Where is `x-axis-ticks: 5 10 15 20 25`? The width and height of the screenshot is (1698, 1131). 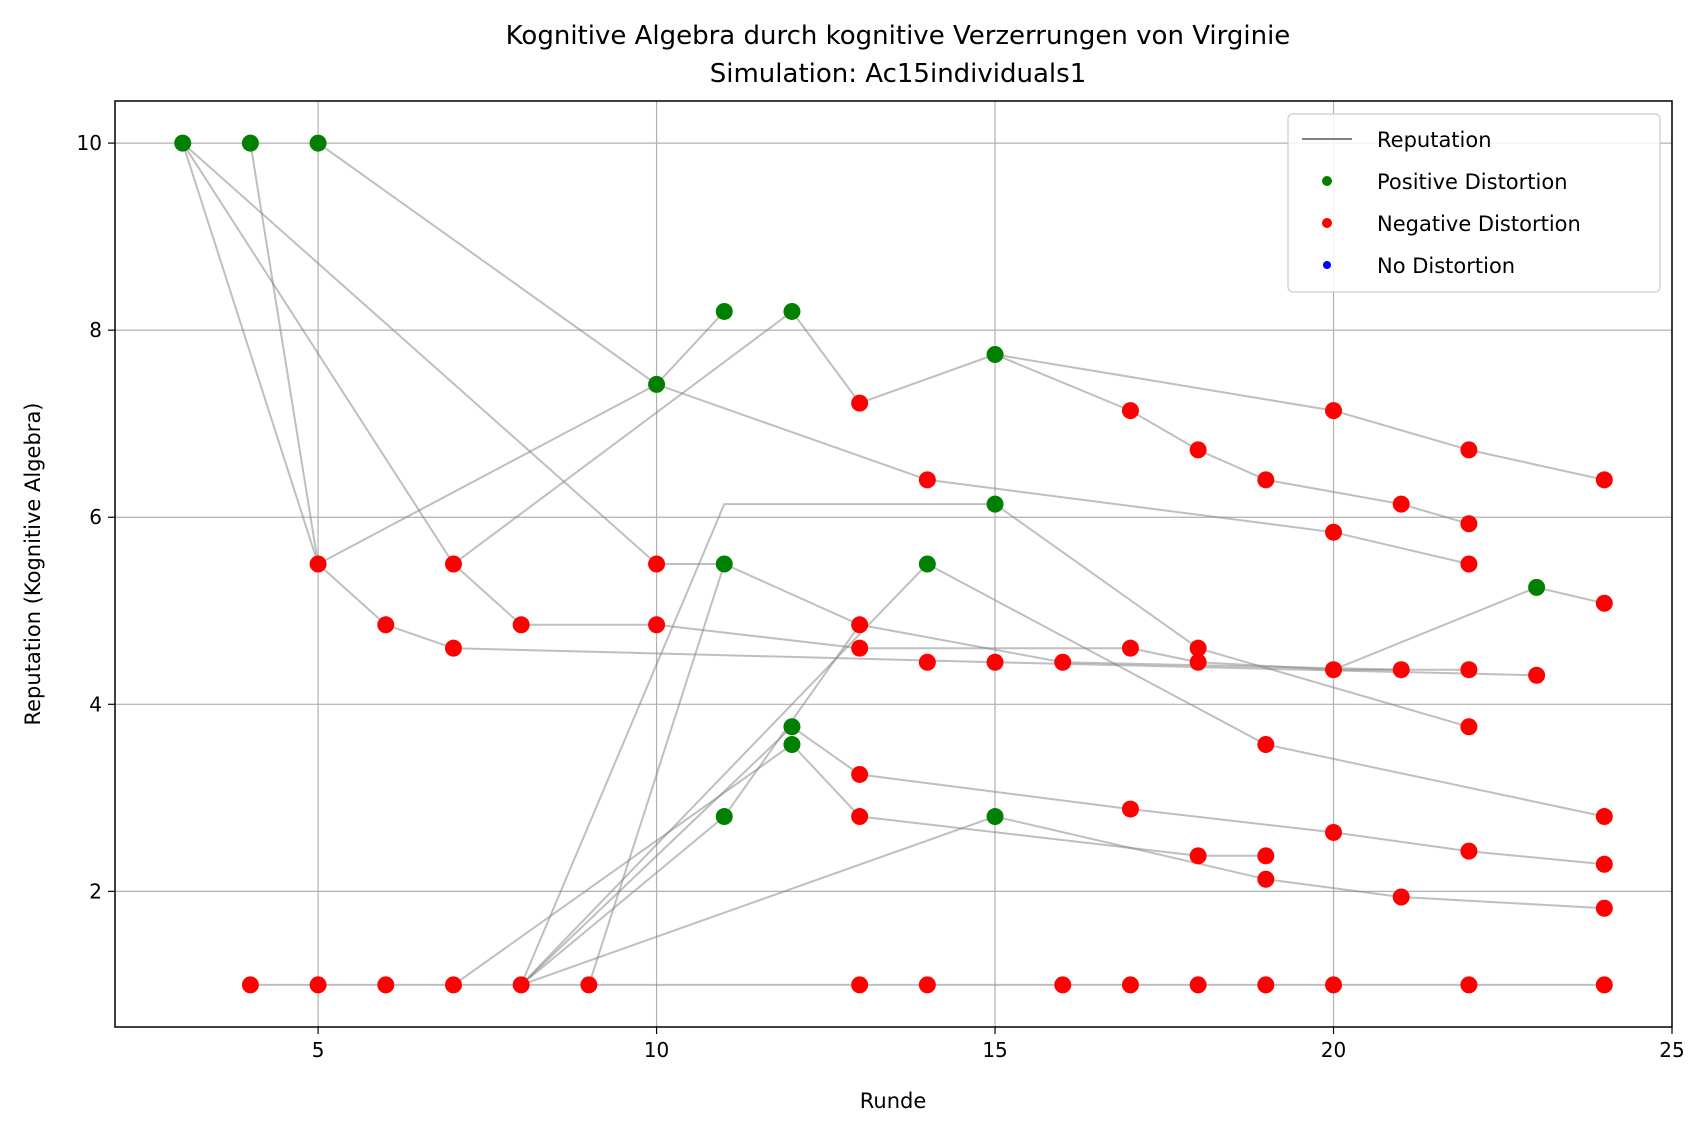
x-axis-ticks: 5 10 15 20 25 is located at coordinates (998, 1044).